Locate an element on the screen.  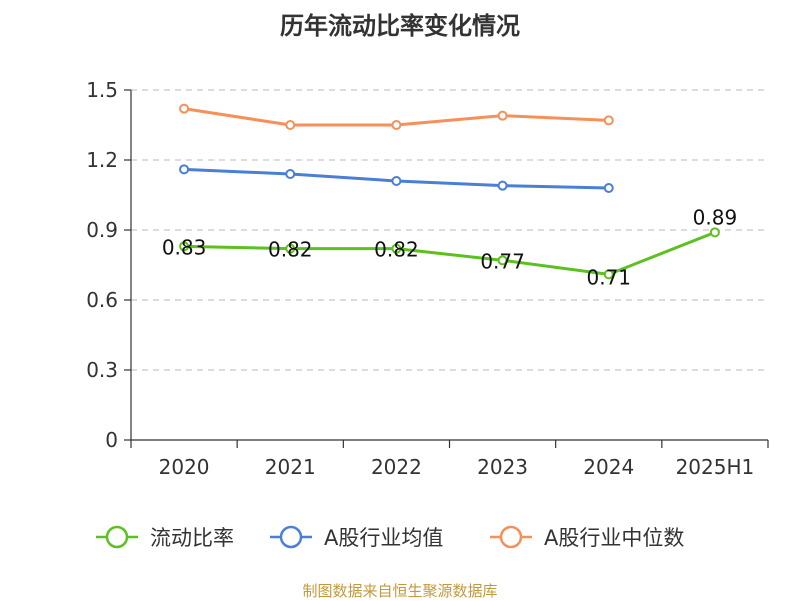
legend-label: 流动比率 is located at coordinates (192, 538).